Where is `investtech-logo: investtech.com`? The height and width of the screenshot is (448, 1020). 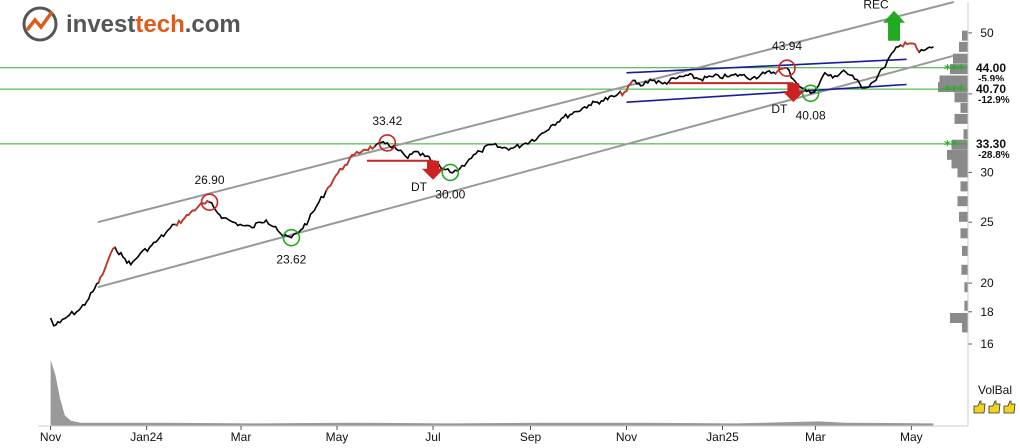
investtech-logo: investtech.com is located at coordinates (131, 24).